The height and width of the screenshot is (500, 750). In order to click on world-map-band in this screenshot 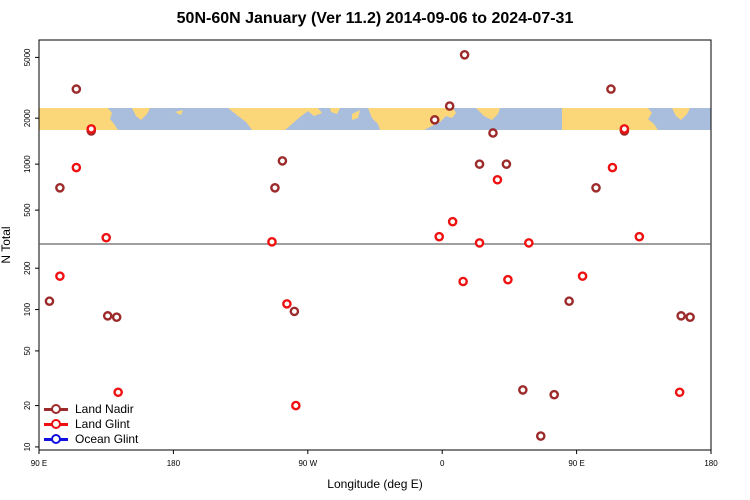, I will do `click(375, 119)`.